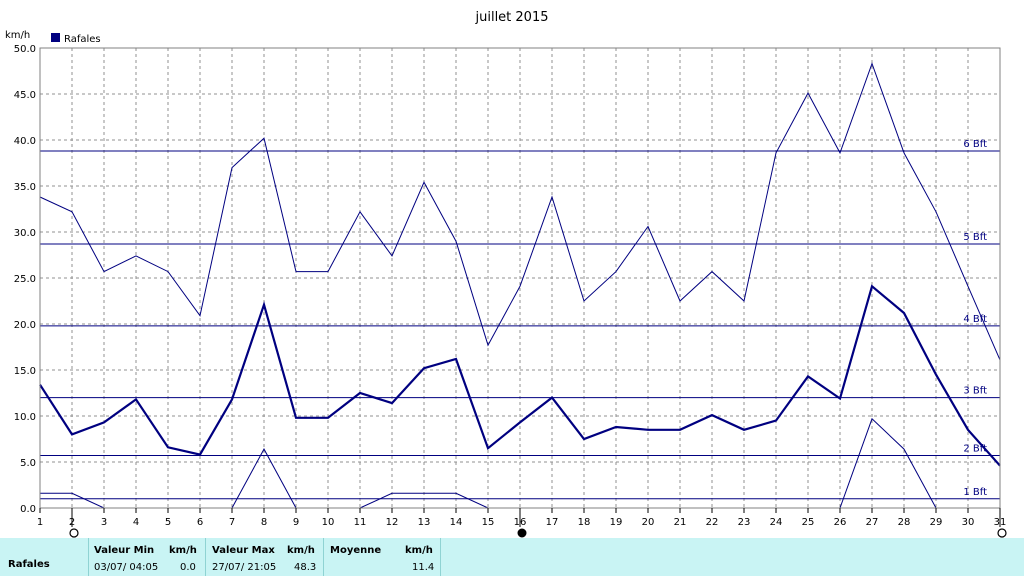  What do you see at coordinates (29, 564) in the screenshot?
I see `stats-series-label: Rafales` at bounding box center [29, 564].